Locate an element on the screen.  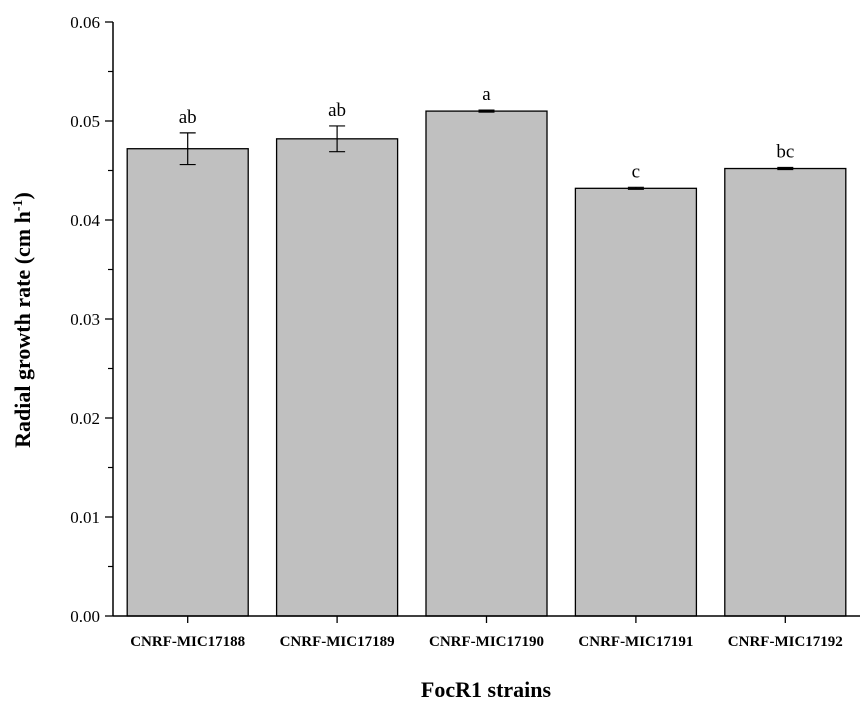
significance-label: c is located at coordinates (636, 171).